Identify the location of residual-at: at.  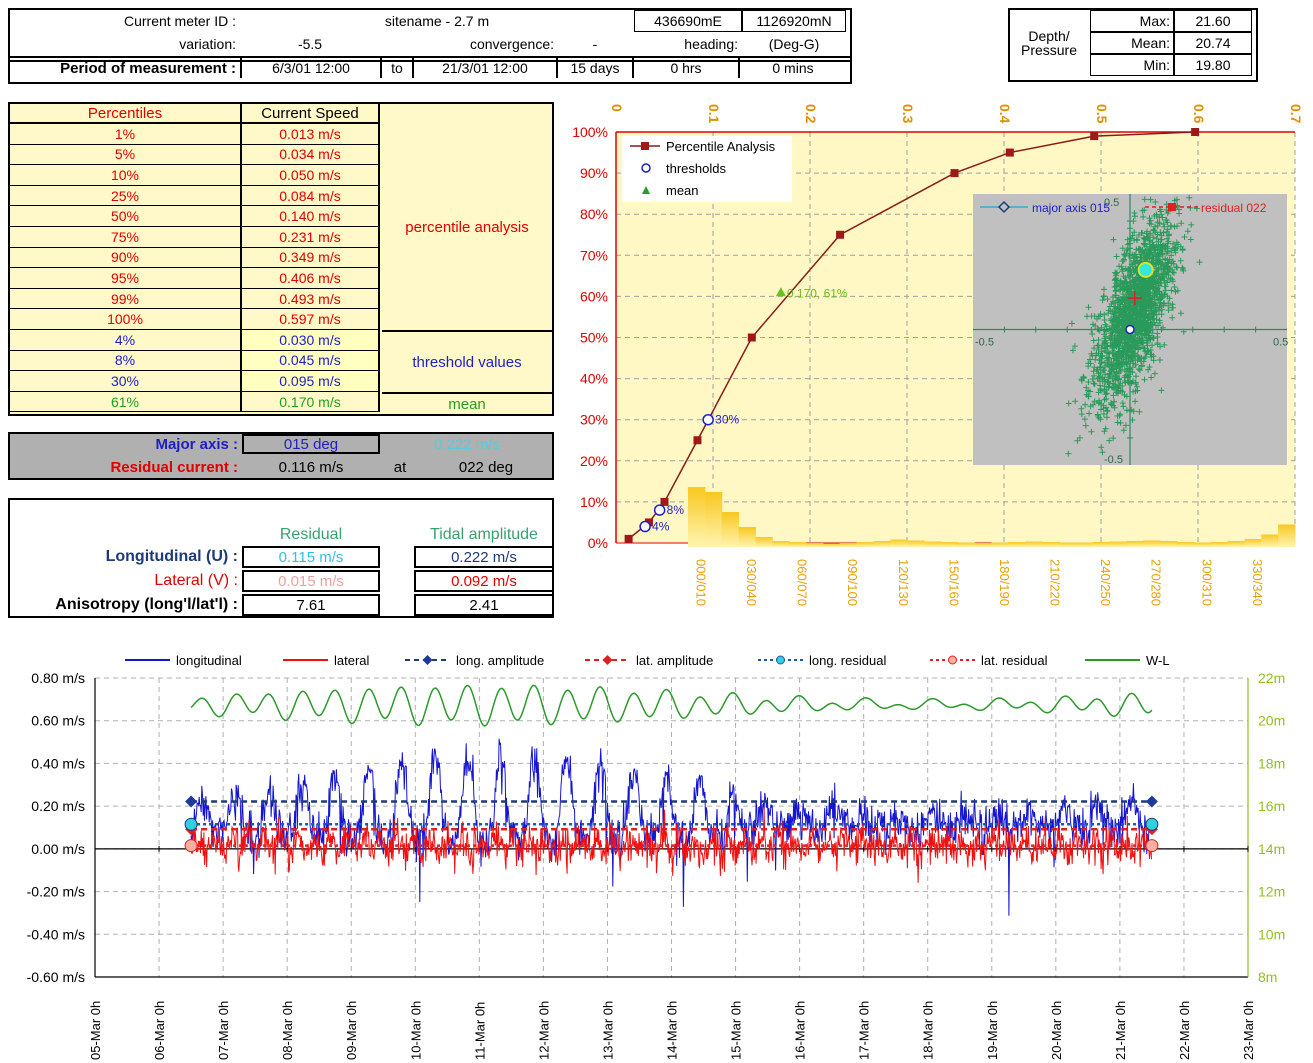
(400, 467).